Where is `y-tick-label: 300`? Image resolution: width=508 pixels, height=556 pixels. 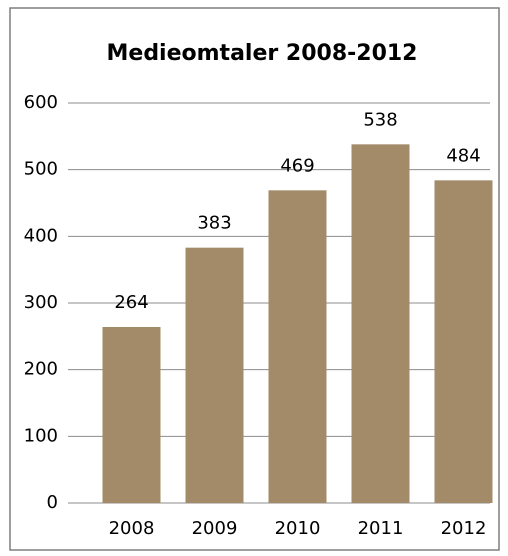 y-tick-label: 300 is located at coordinates (41, 302).